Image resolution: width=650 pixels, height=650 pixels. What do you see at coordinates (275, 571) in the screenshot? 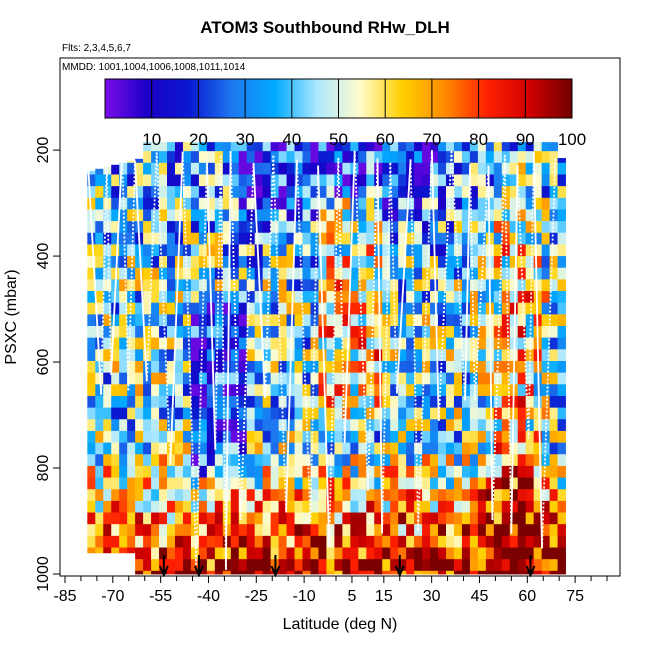
I see `profile-arrow-head` at bounding box center [275, 571].